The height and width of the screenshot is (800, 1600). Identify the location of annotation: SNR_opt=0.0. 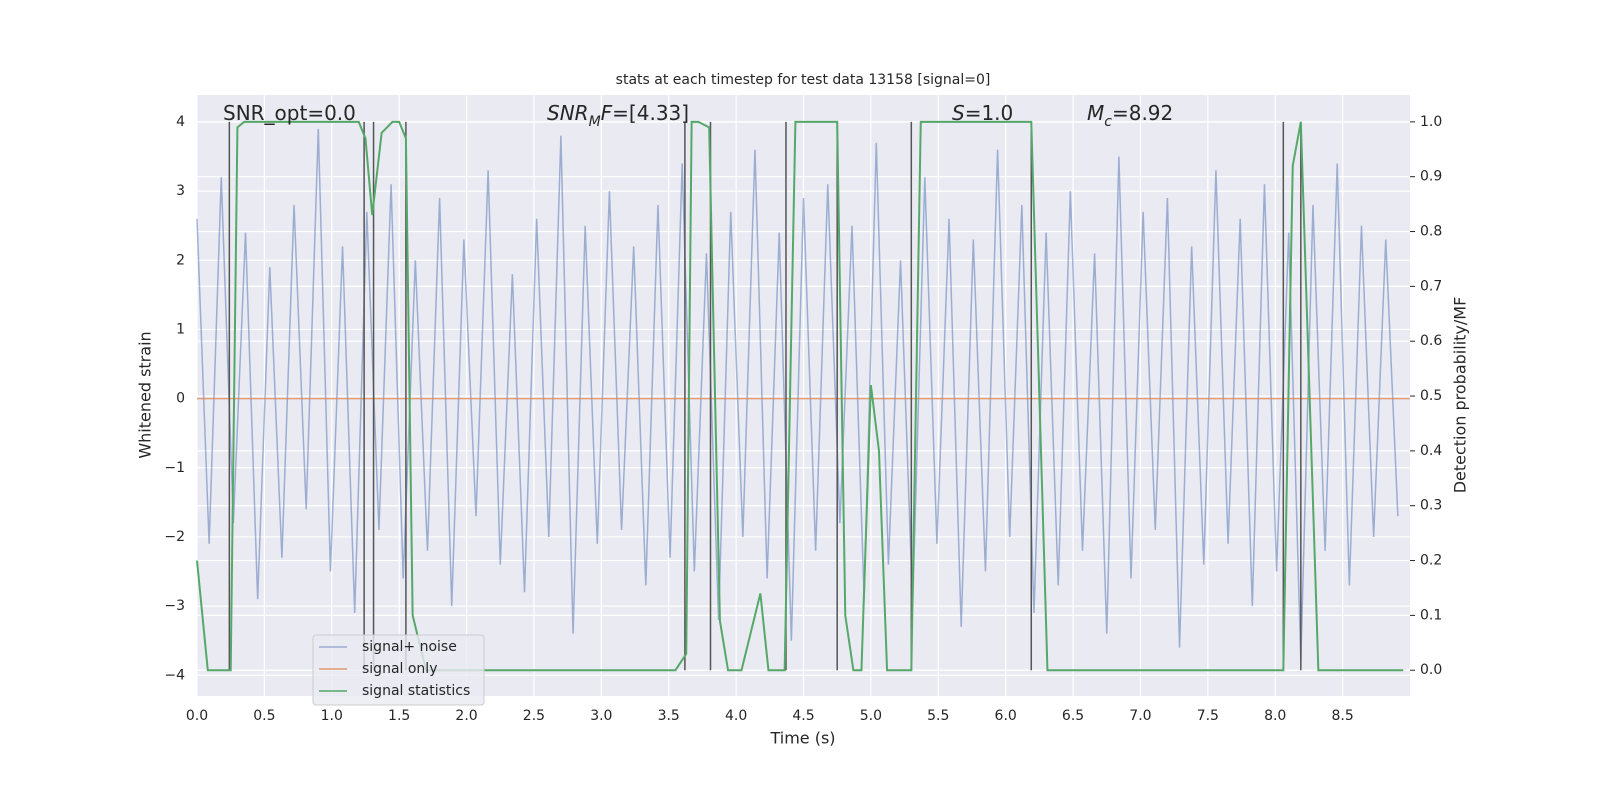
(289, 113).